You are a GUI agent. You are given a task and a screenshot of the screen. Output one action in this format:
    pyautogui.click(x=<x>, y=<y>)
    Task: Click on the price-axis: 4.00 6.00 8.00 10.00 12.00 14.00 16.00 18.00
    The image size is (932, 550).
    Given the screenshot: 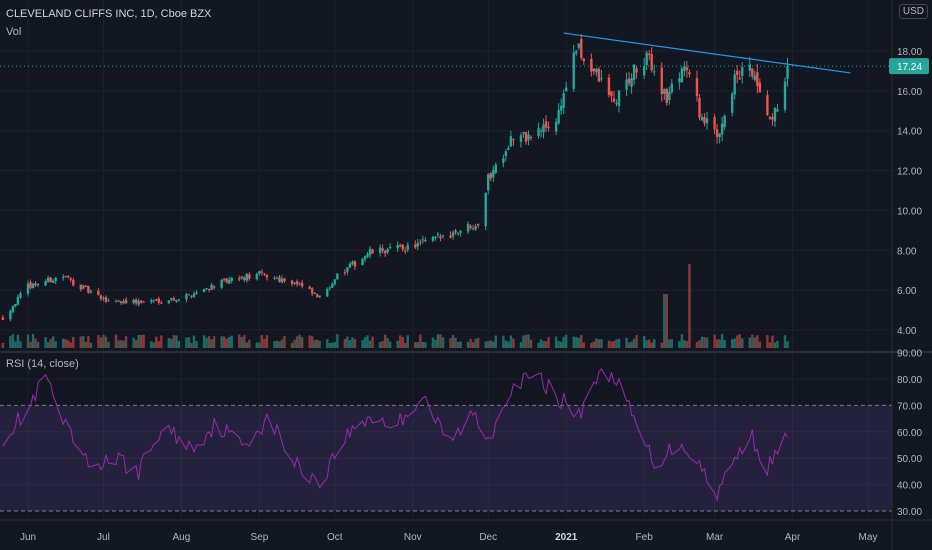 What is the action you would take?
    pyautogui.click(x=909, y=192)
    